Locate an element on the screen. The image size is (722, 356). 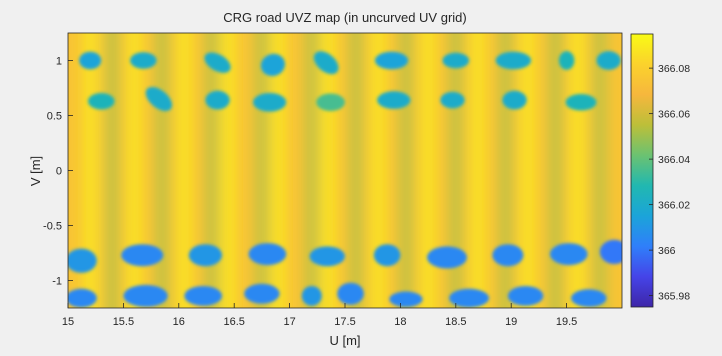
x-tick-label: 16 is located at coordinates (179, 322).